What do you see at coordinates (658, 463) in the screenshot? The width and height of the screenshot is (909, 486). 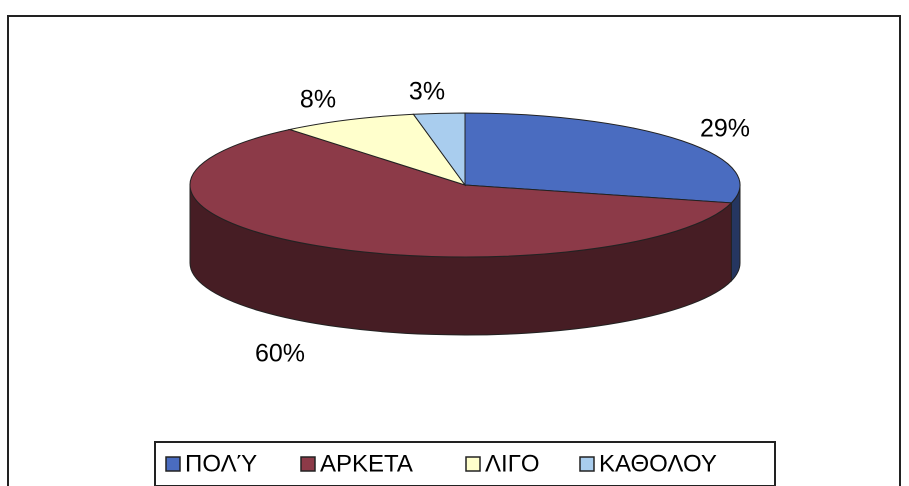 I see `legend-label: ΚΑΘΟΛΟΥ` at bounding box center [658, 463].